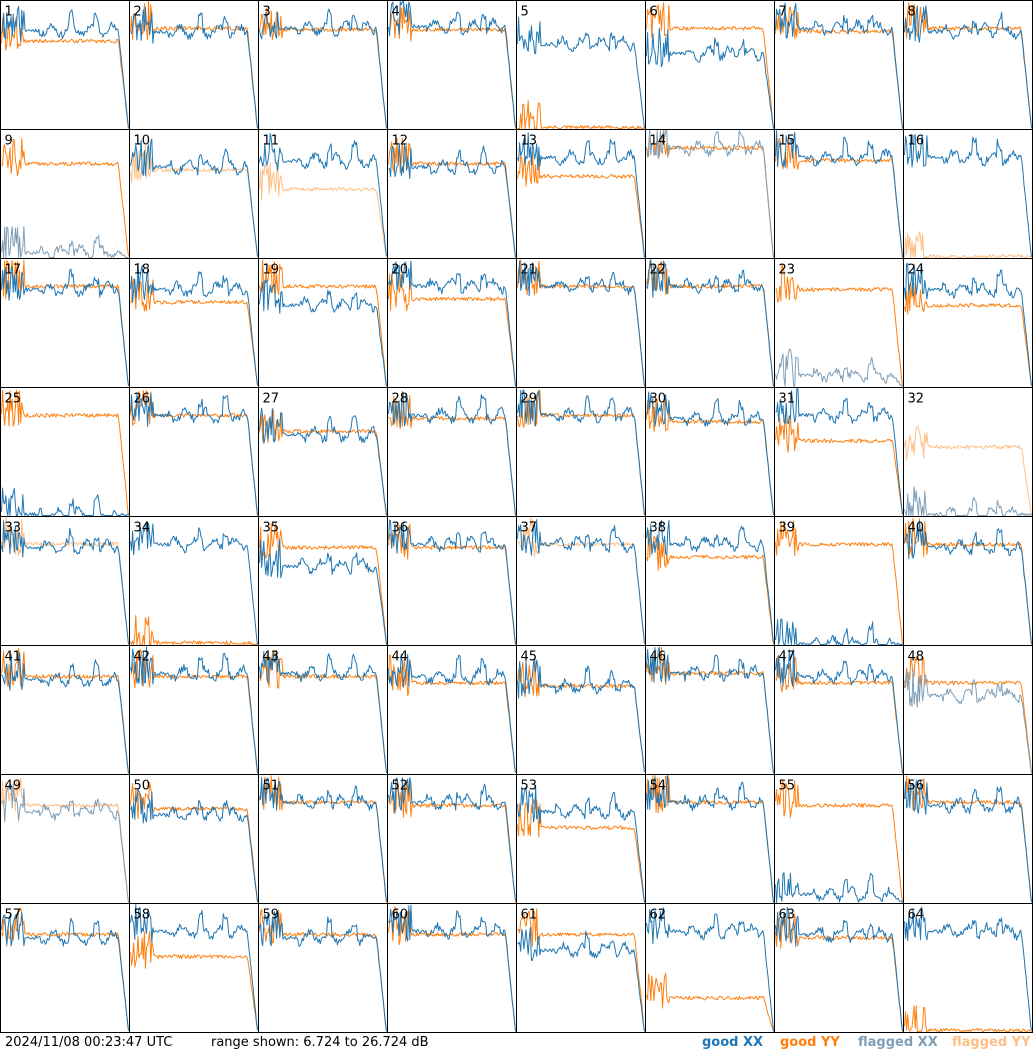 Image resolution: width=1033 pixels, height=1053 pixels. What do you see at coordinates (65, 710) in the screenshot?
I see `tile-panel: 41` at bounding box center [65, 710].